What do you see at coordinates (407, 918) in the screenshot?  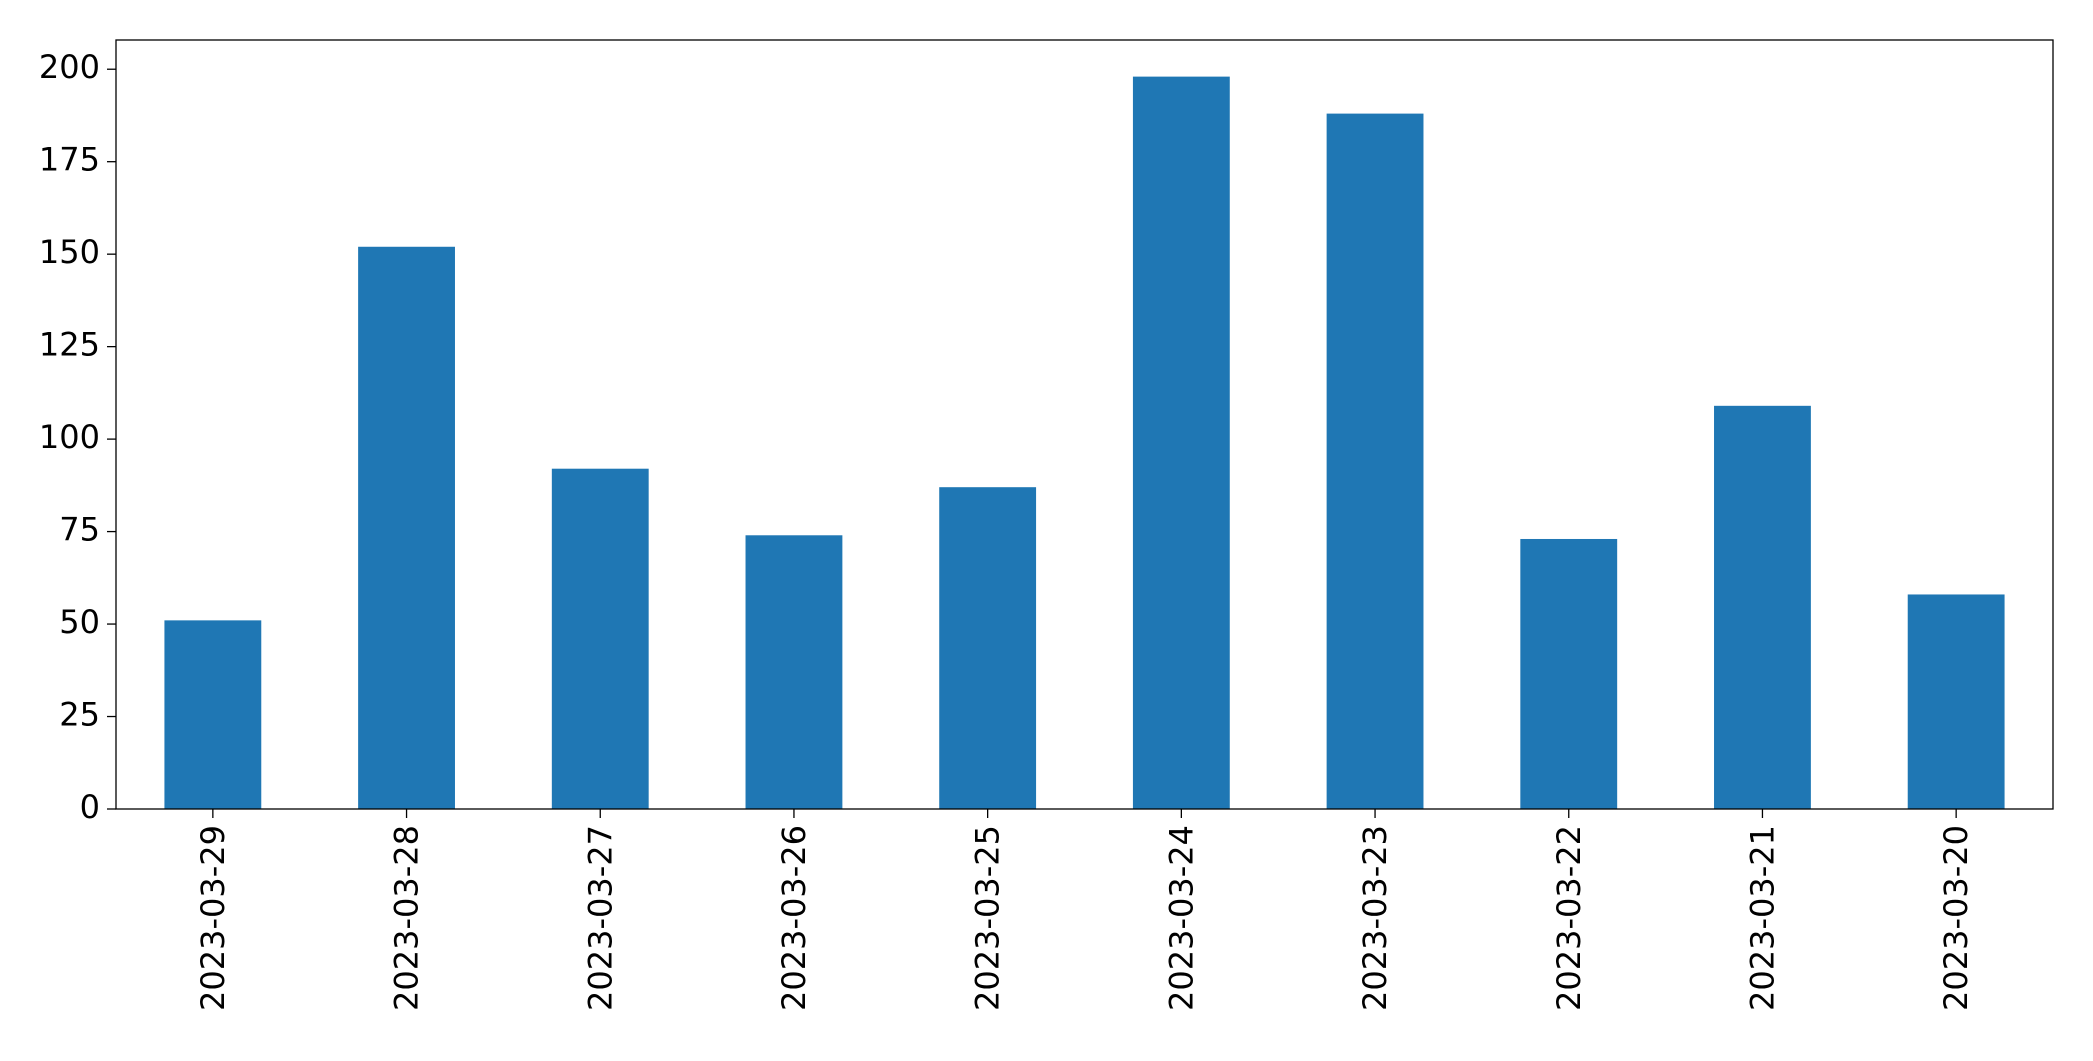 I see `x-tick-label: 2023-03-28` at bounding box center [407, 918].